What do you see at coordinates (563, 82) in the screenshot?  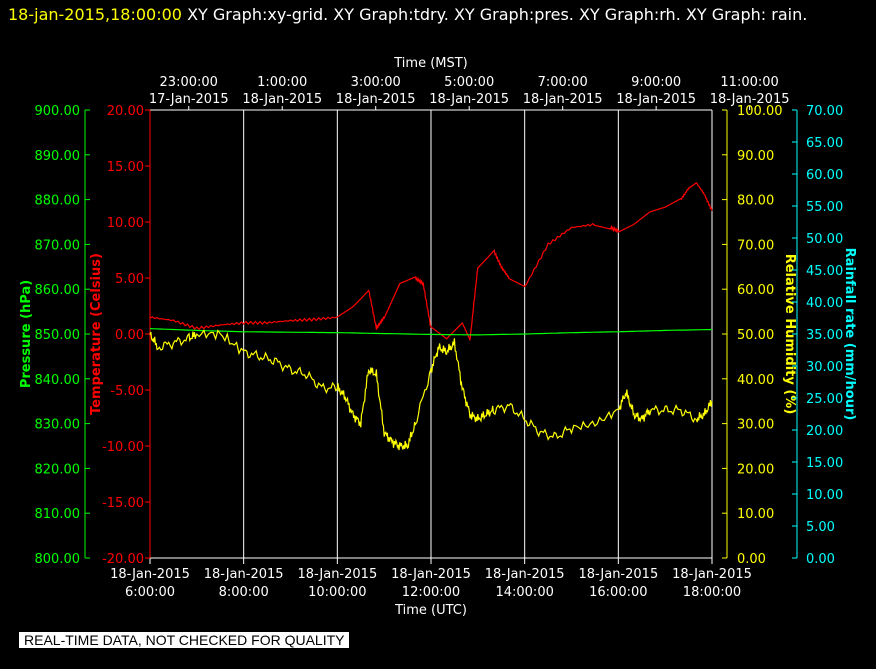 I see `top-tick-time: 7:00:00` at bounding box center [563, 82].